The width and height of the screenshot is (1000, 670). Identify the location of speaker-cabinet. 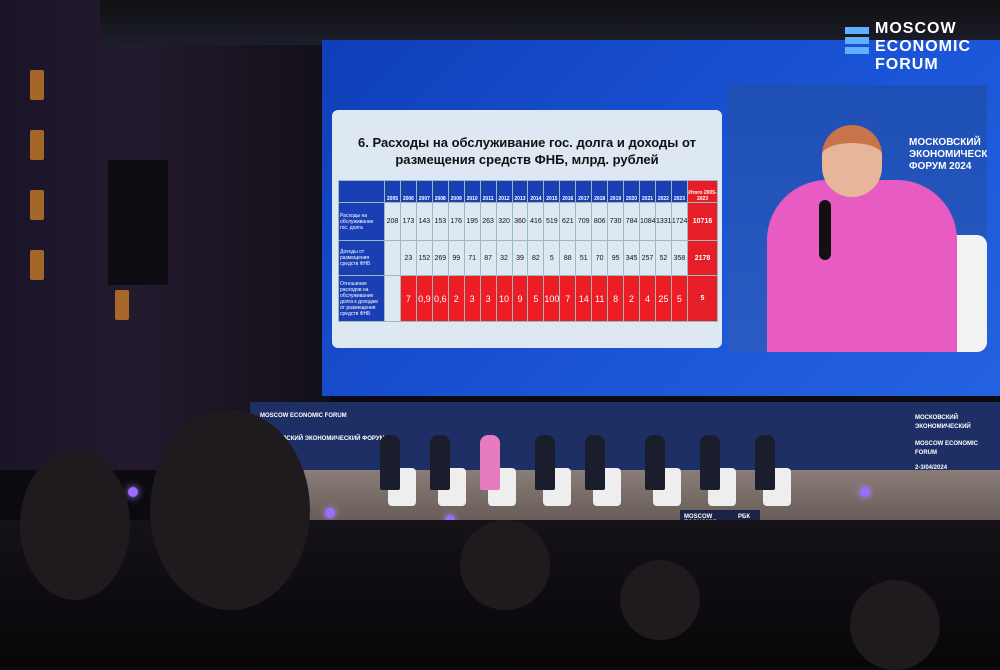
(138, 222).